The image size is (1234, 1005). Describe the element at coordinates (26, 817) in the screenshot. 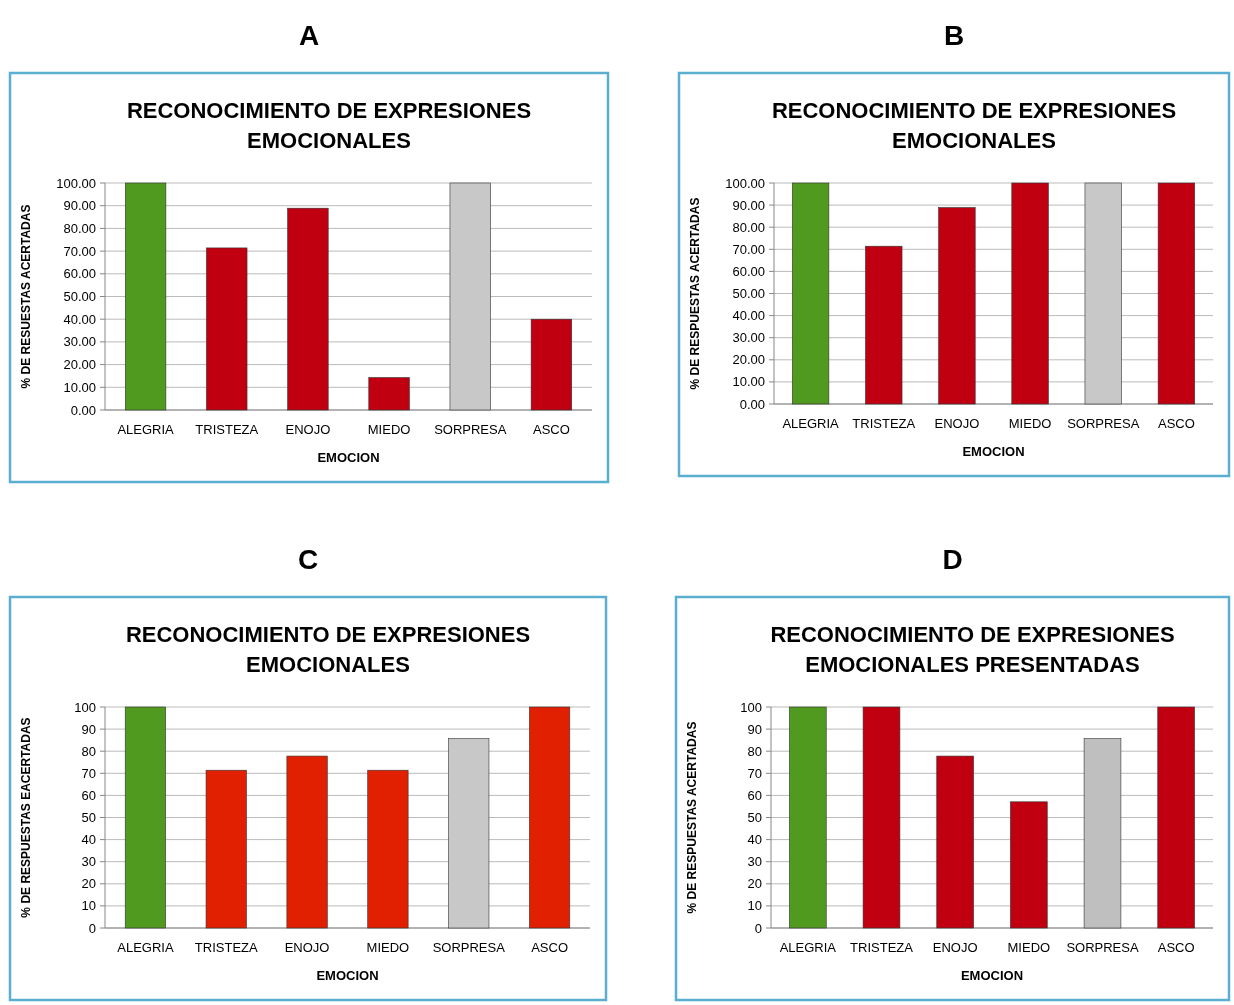

I see `y-axis-title: % DE RESPUESTAS EACERTADAS` at that location.